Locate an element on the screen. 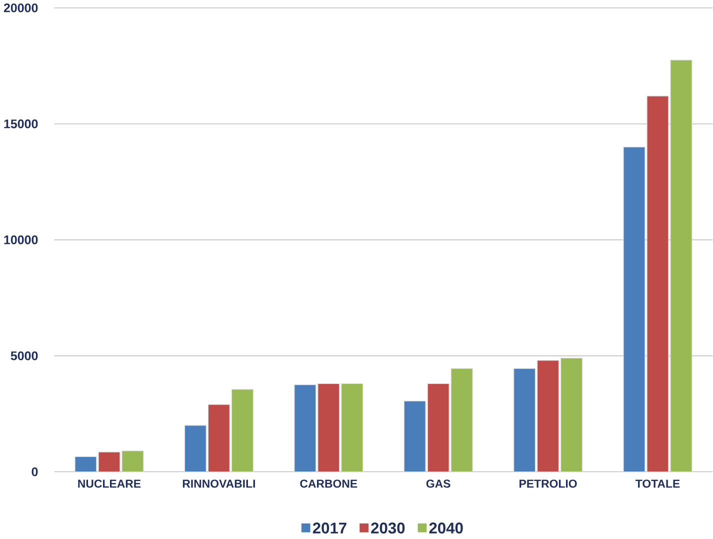  y-tick-label: 20000 is located at coordinates (21, 7).